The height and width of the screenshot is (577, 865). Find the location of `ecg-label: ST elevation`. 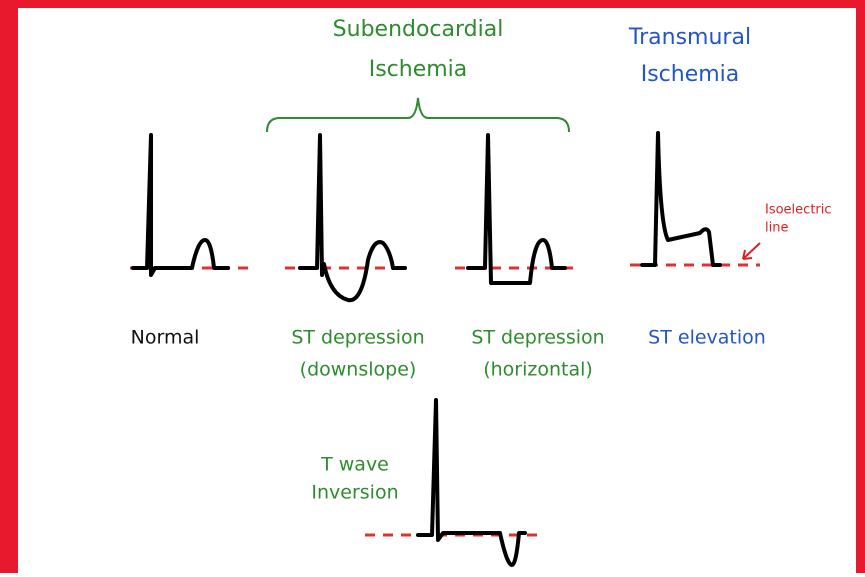

ecg-label: ST elevation is located at coordinates (707, 338).